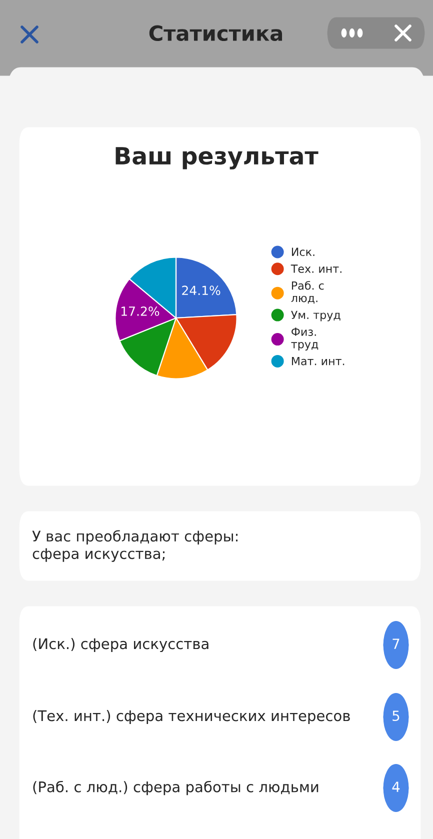 The image size is (433, 839). I want to click on text: 4, so click(396, 787).